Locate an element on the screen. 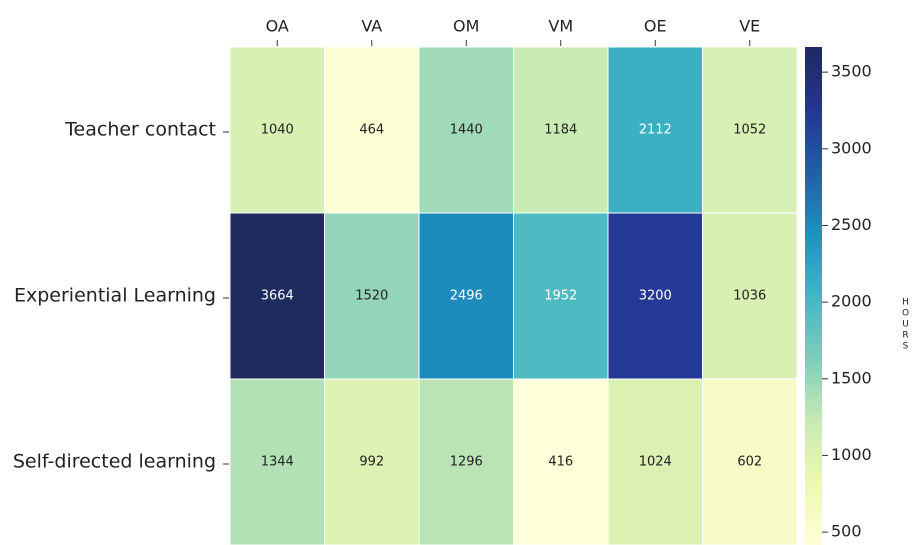 Image resolution: width=917 pixels, height=545 pixels. x-tick-label: VA is located at coordinates (371, 26).